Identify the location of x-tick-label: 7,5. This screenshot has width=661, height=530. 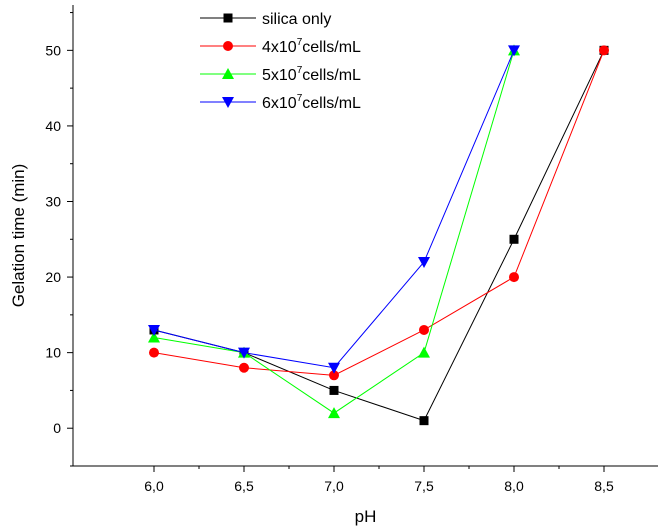
(424, 486).